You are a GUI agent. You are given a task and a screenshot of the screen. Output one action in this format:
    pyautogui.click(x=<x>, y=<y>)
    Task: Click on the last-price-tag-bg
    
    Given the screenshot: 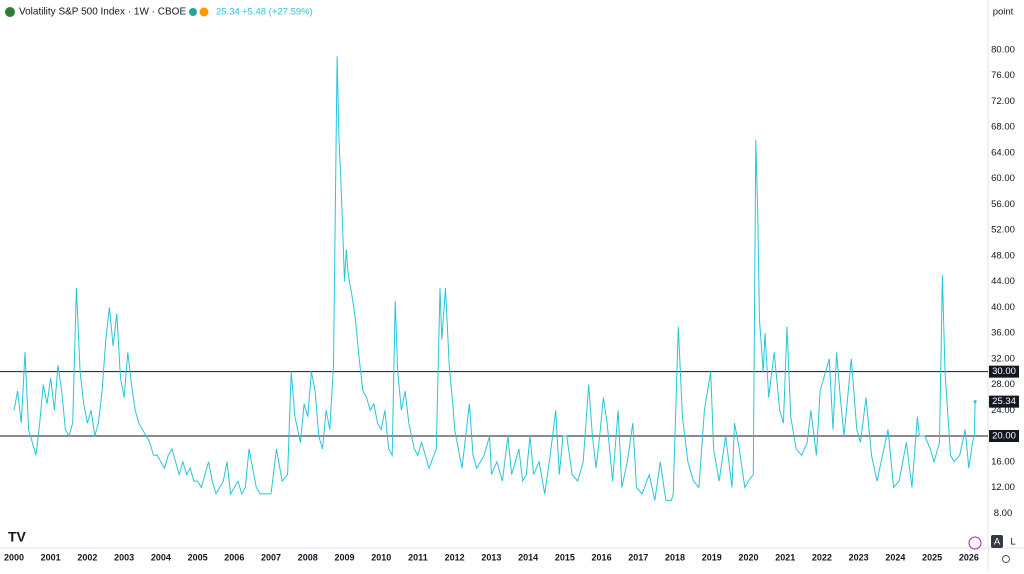 What is the action you would take?
    pyautogui.click(x=1004, y=401)
    